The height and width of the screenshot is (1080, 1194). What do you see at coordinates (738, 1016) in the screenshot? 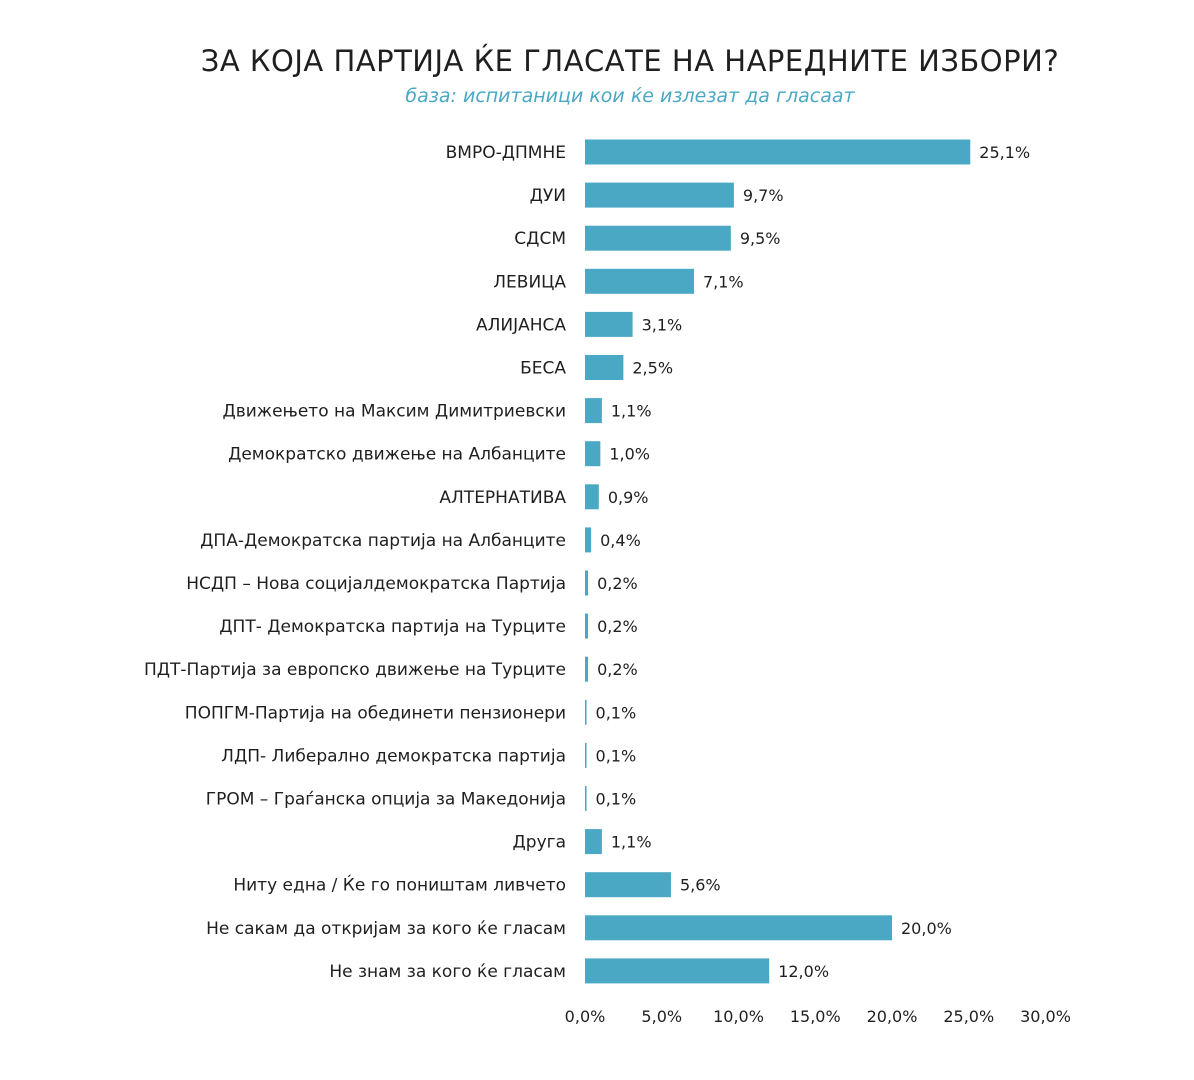
I see `x-tick-label: 10,0%` at bounding box center [738, 1016].